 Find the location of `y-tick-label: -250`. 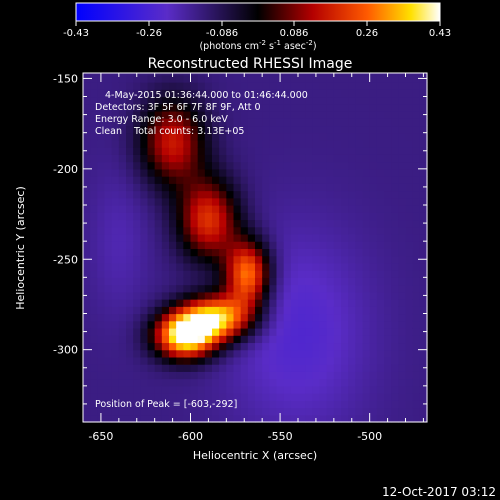

y-tick-label: -250 is located at coordinates (65, 259).